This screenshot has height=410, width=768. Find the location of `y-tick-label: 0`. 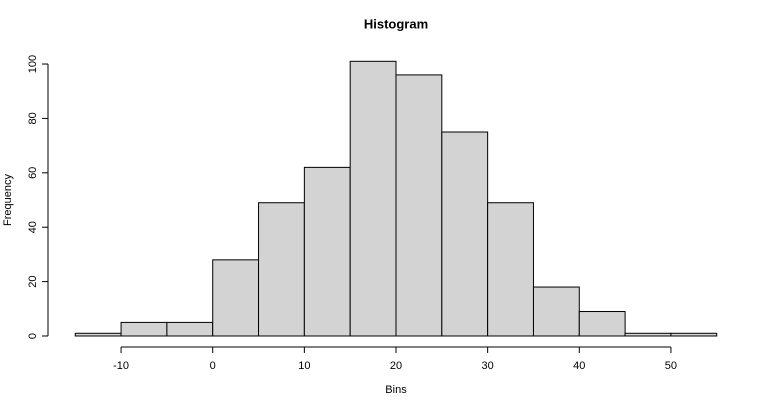

y-tick-label: 0 is located at coordinates (33, 336).